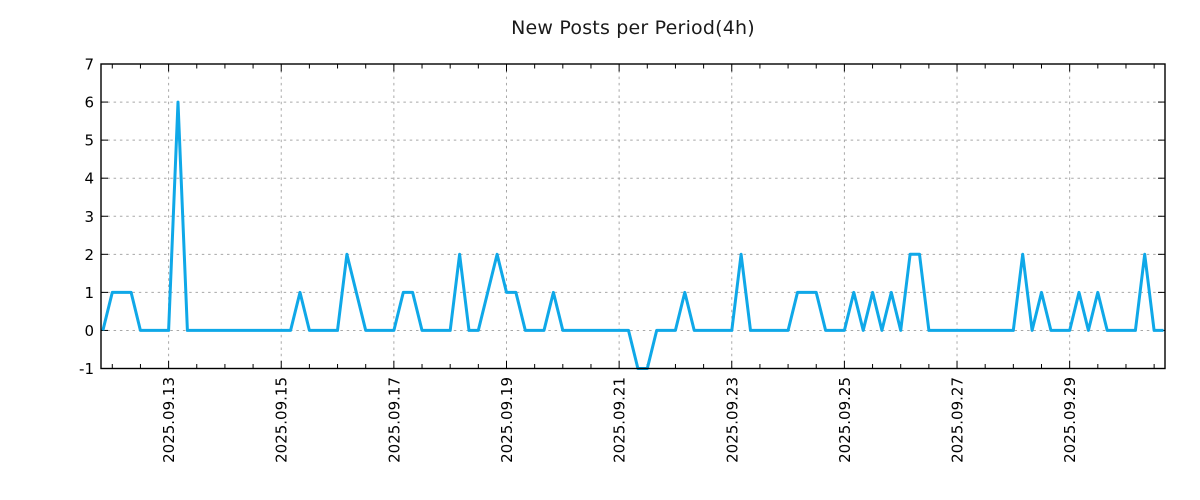  I want to click on x-tick-label: 2025.09.19, so click(507, 420).